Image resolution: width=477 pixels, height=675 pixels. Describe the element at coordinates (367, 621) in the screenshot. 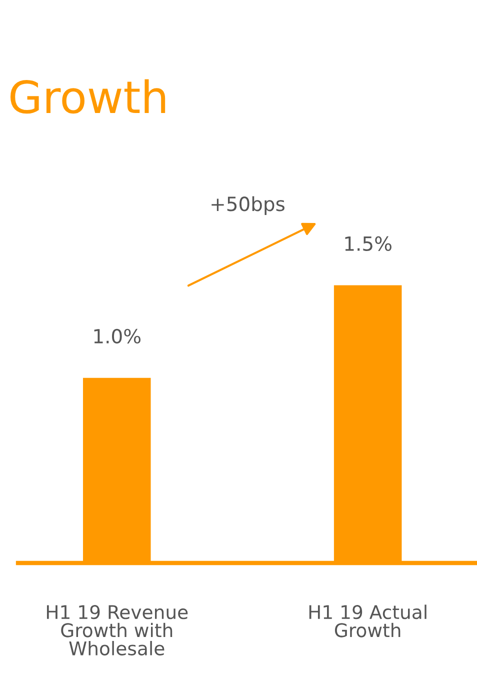

I see `x-tick-label: H1 19 Actual Growth` at that location.